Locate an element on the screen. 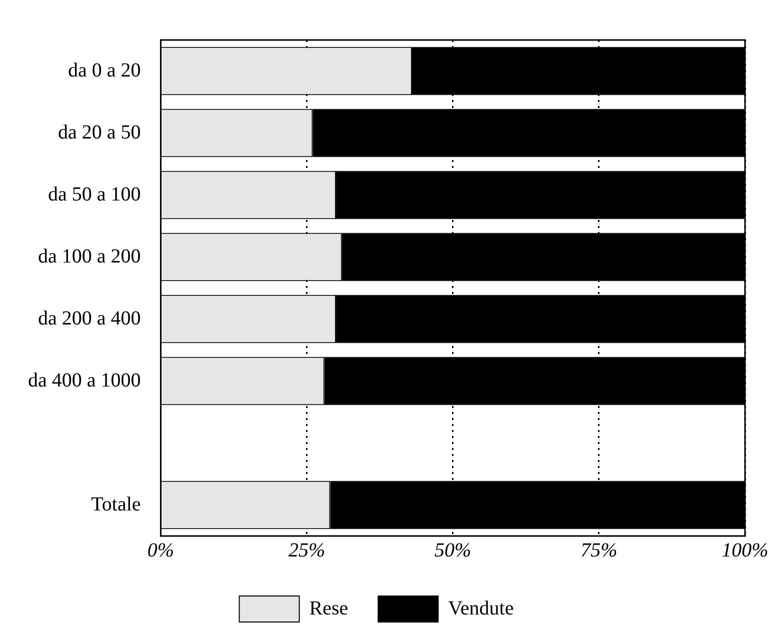  x-tick-label: 25% is located at coordinates (307, 550).